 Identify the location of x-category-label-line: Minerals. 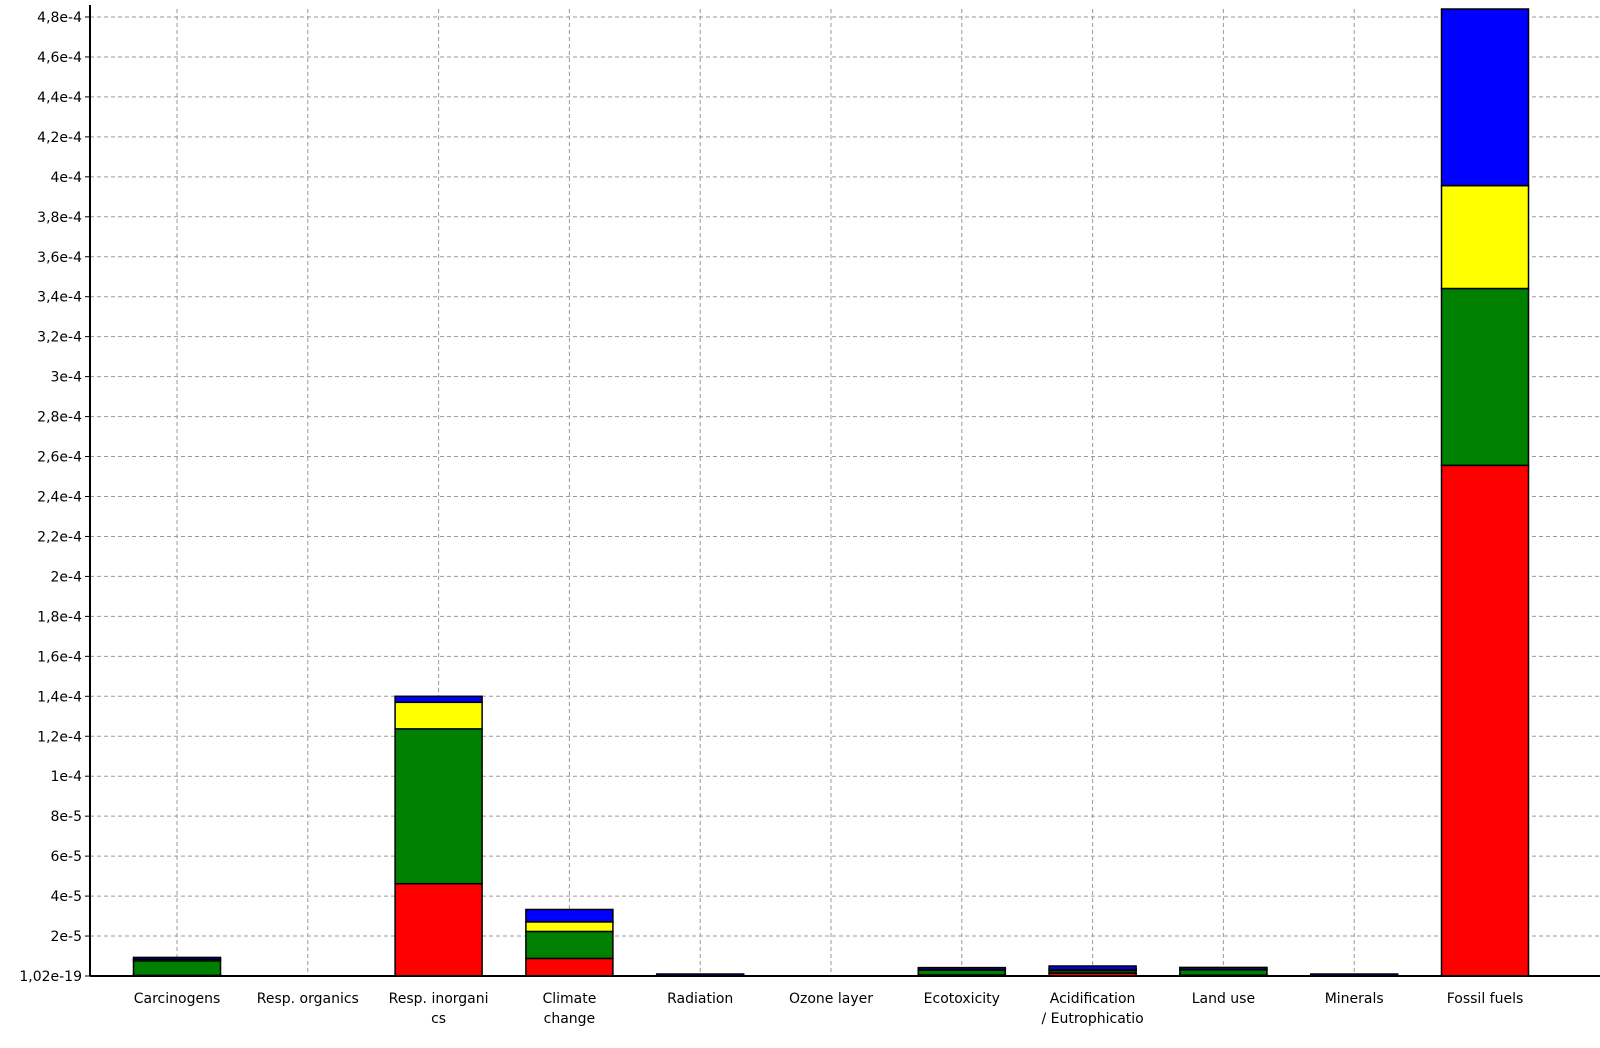
(1354, 999).